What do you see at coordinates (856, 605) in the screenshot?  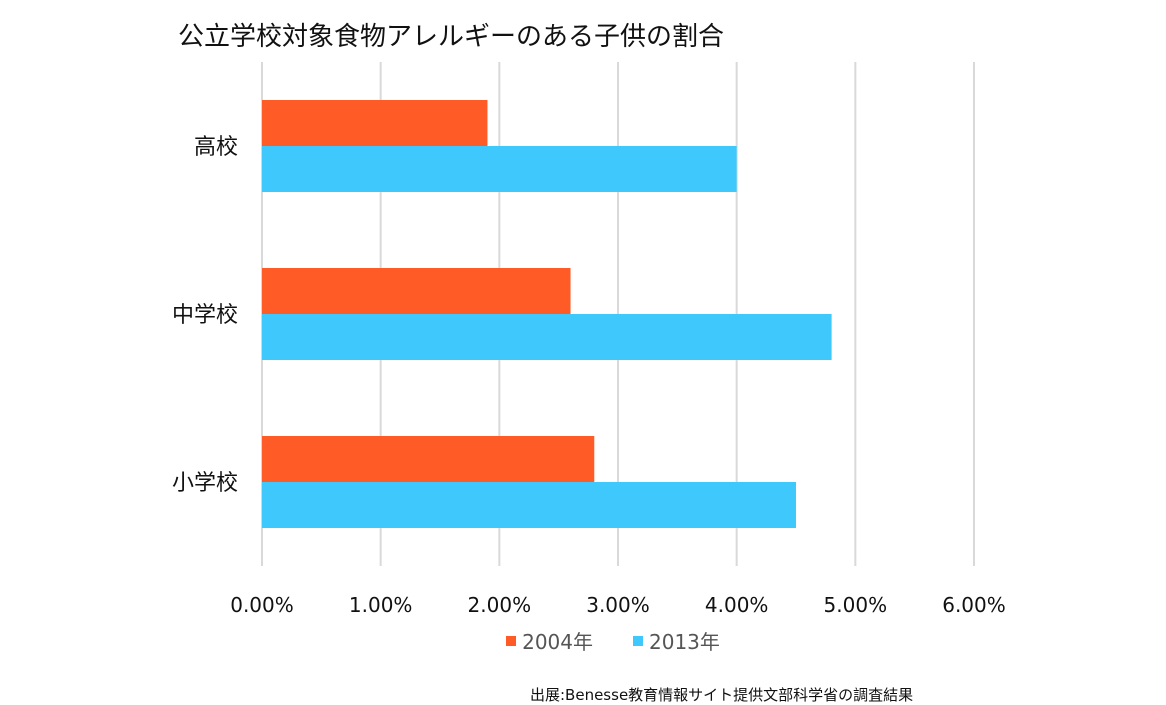 I see `x-tick-label: 5.00%` at bounding box center [856, 605].